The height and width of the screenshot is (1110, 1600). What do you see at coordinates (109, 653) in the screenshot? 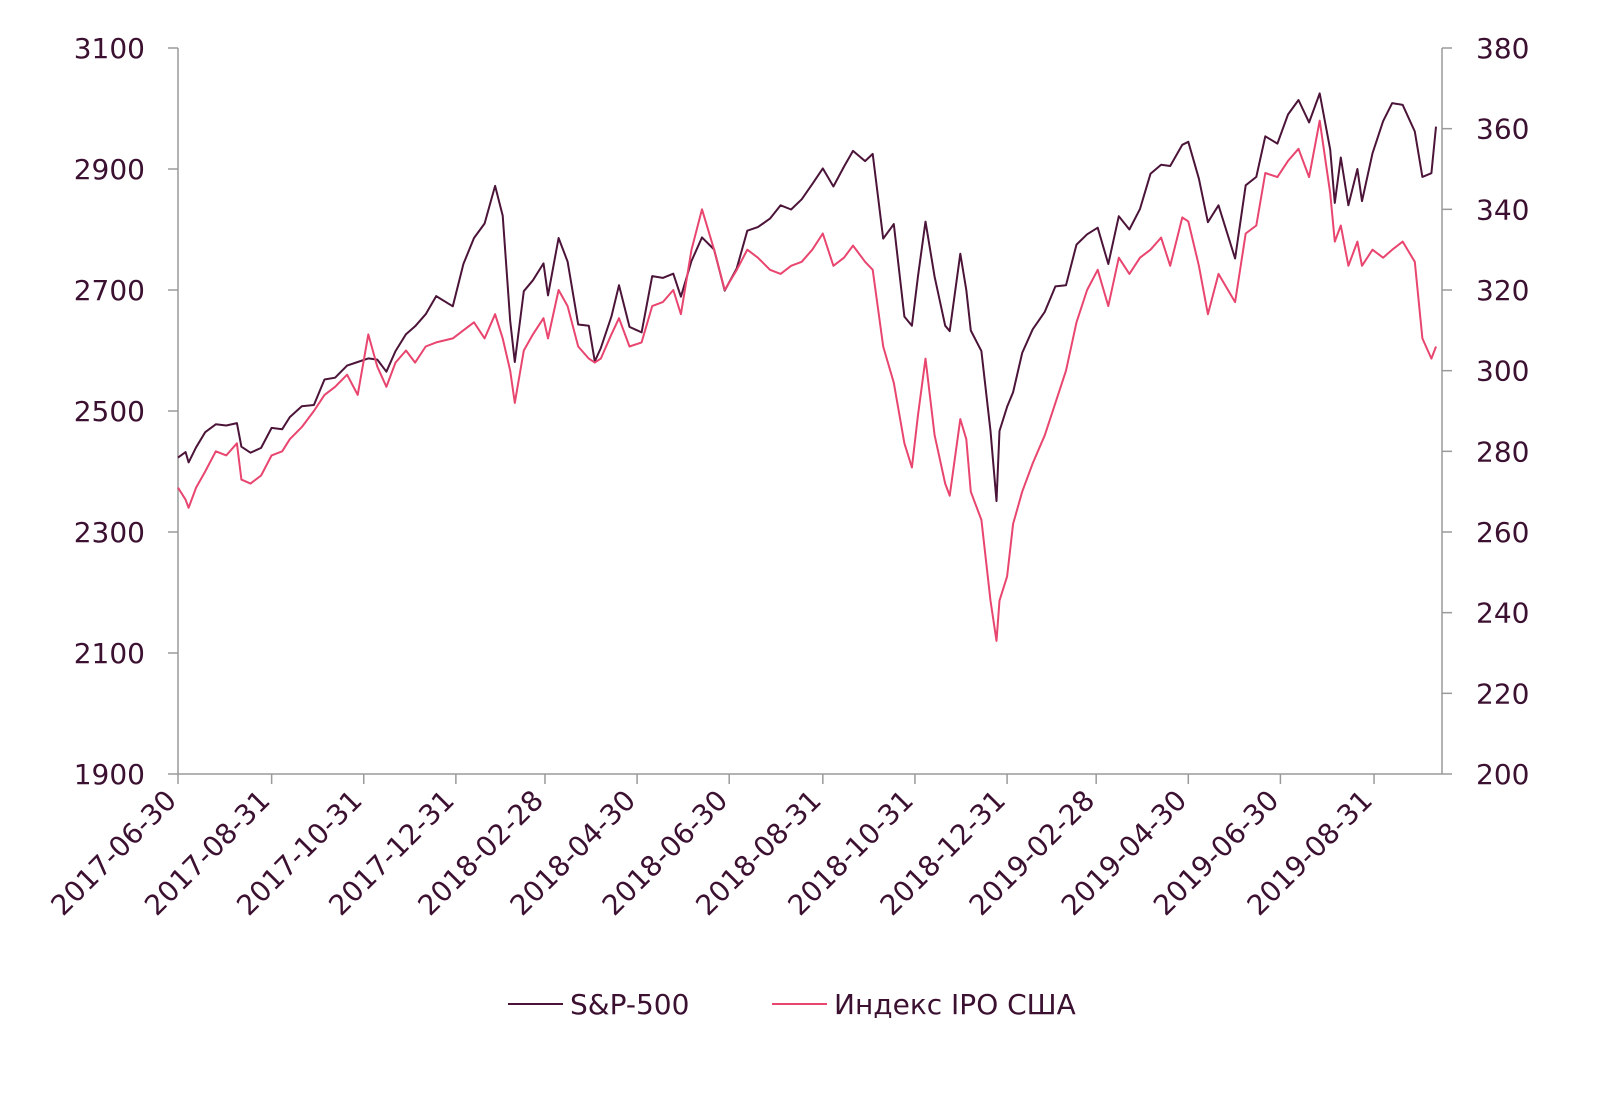
I see `left-tick-label: 2100` at bounding box center [109, 653].